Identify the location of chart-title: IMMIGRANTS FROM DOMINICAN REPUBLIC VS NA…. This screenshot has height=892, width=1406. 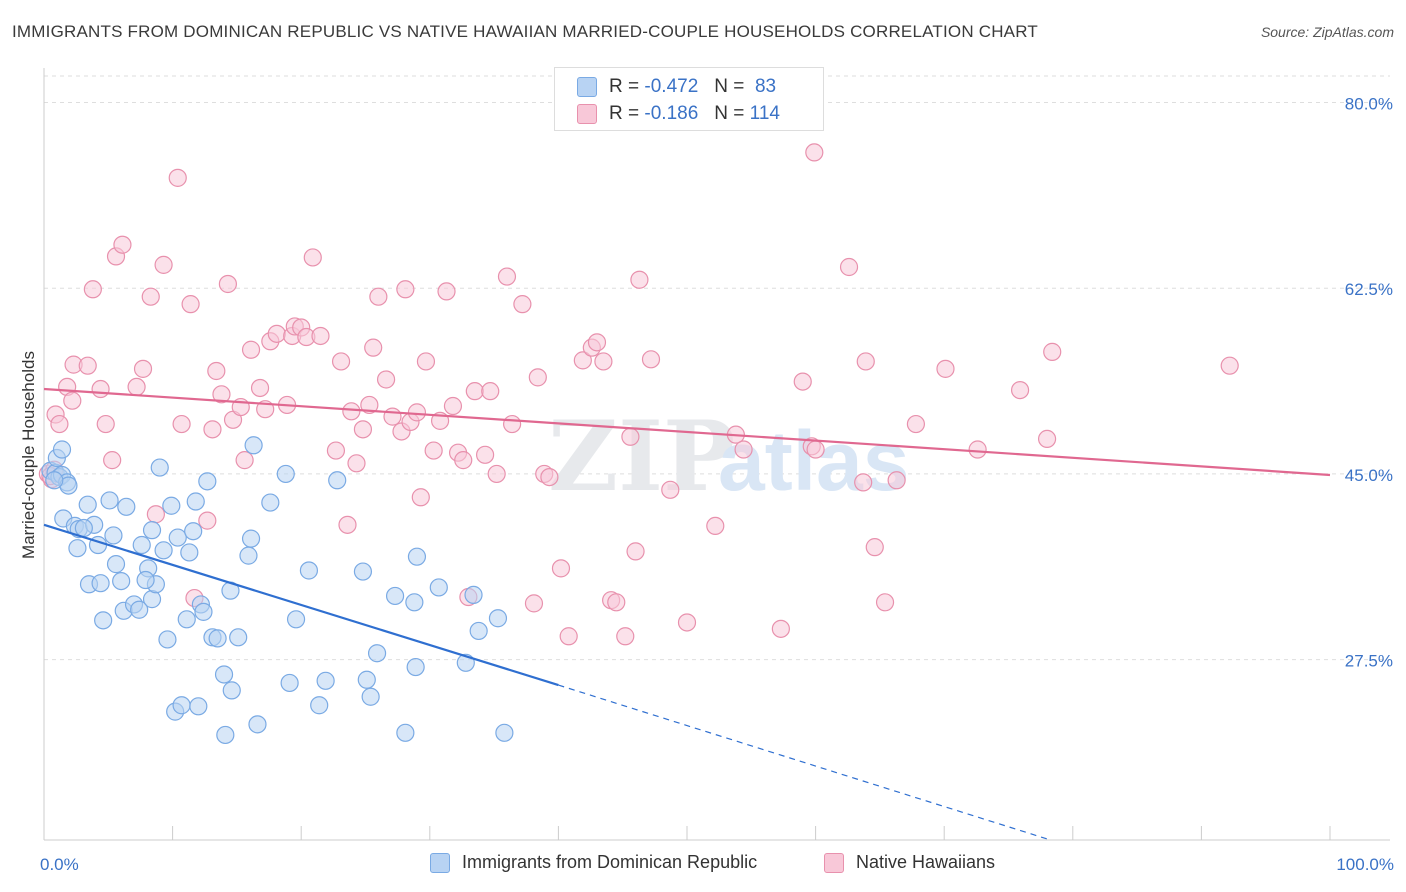
(525, 31).